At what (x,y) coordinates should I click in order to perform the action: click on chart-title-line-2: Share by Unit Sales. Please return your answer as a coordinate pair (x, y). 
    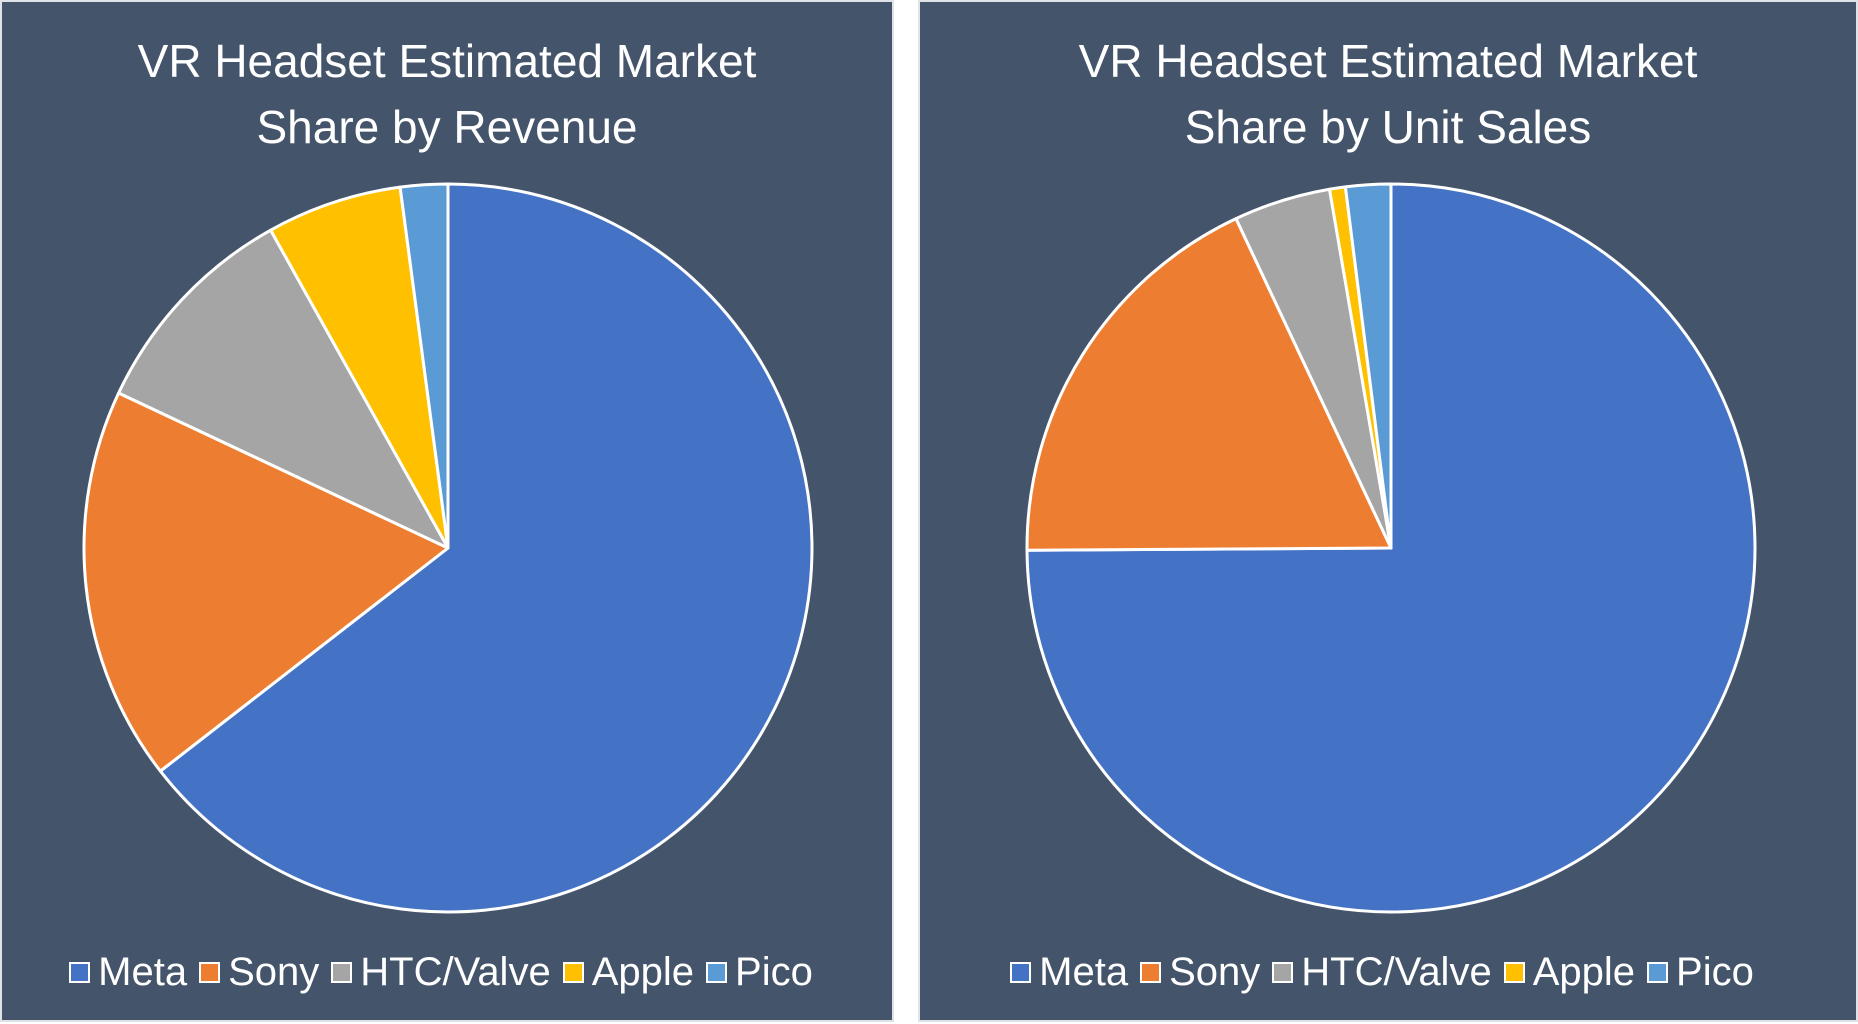
    Looking at the image, I should click on (1388, 127).